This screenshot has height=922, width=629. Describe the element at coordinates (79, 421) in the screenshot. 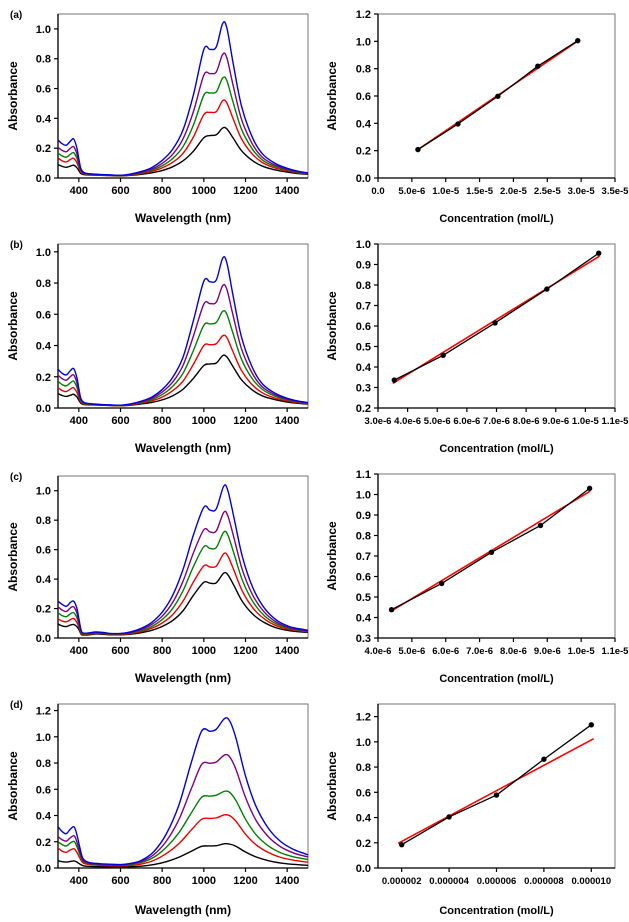

I see `x-tick-label: 400` at that location.